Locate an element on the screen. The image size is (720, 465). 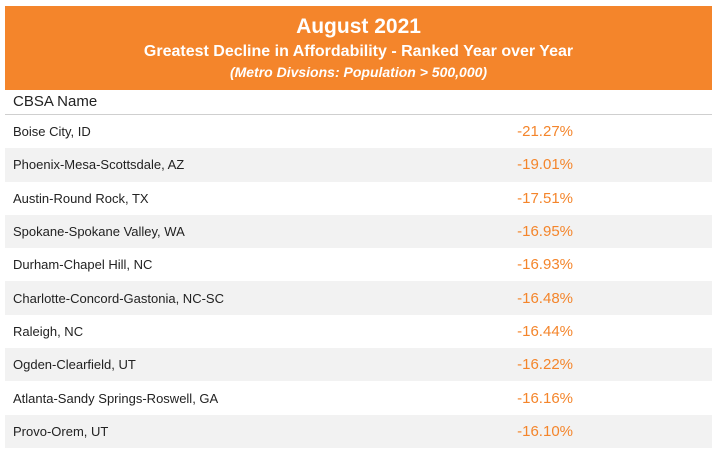
affordability-change-cell: -17.51% is located at coordinates (545, 198).